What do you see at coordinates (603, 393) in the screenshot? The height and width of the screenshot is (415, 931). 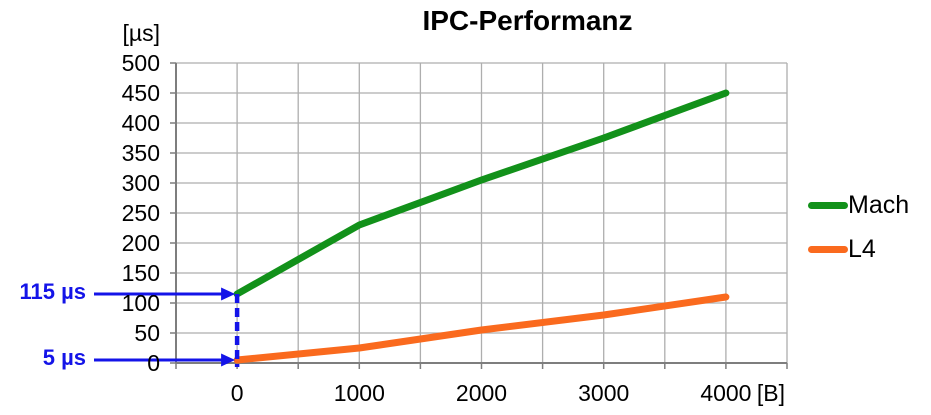 I see `x-tick-label: 3000` at bounding box center [603, 393].